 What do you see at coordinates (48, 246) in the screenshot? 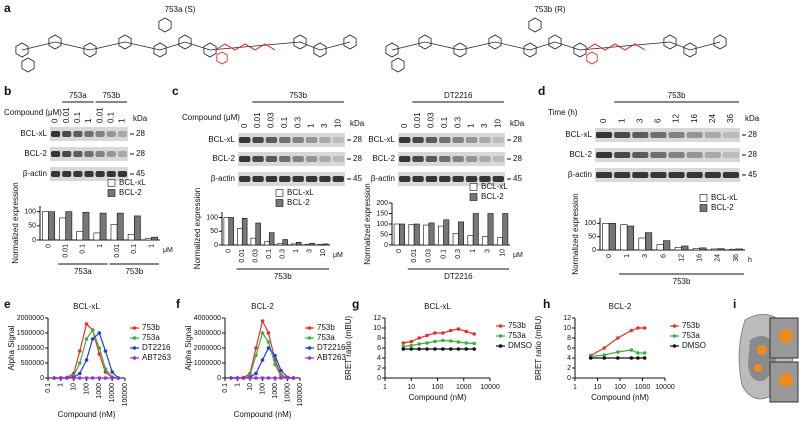
I see `x-tick-label: 0` at bounding box center [48, 246].